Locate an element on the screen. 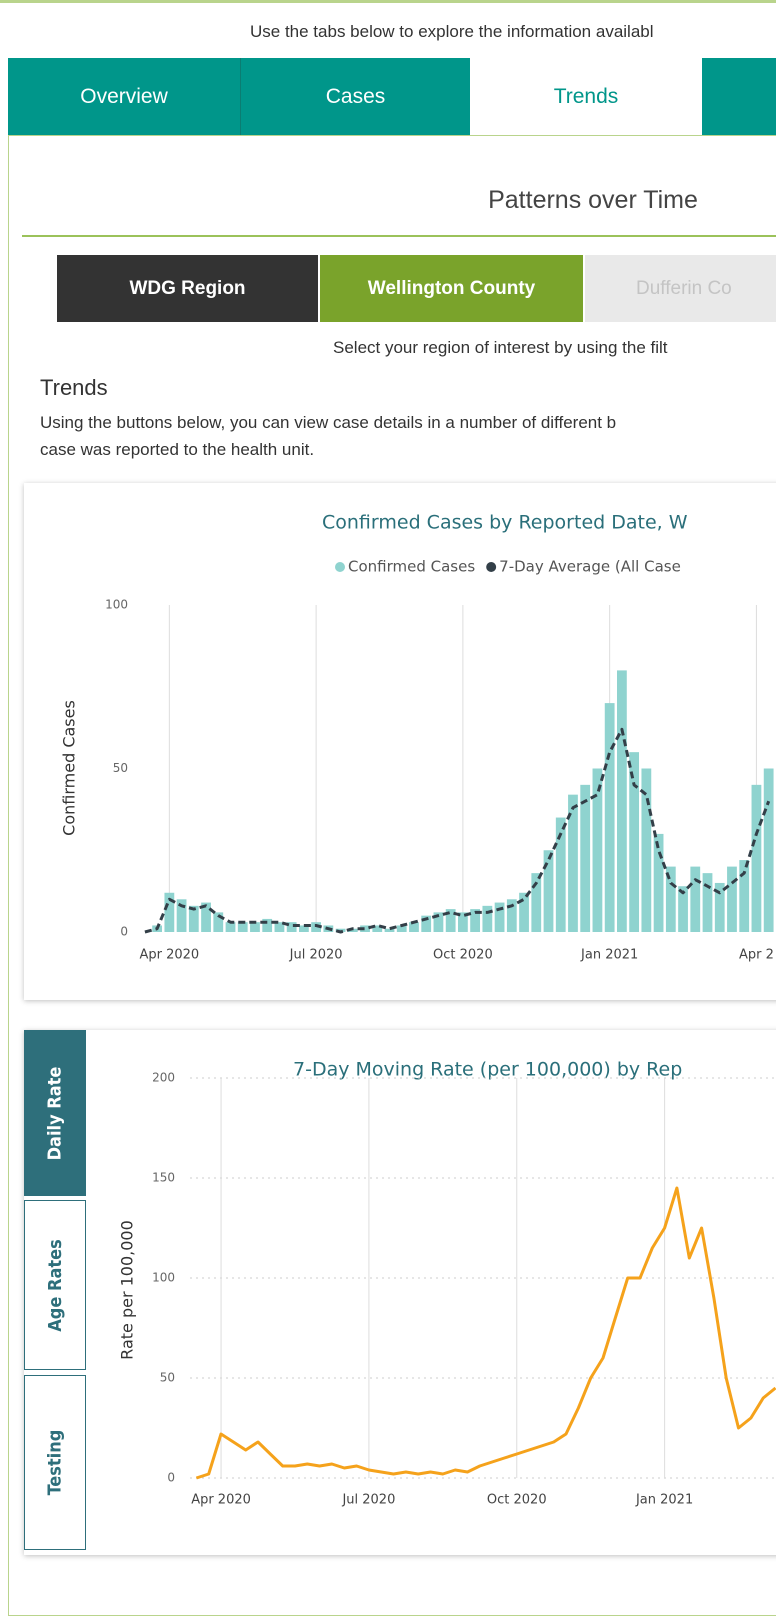 Image resolution: width=776 pixels, height=1616 pixels. side-tab: Testing is located at coordinates (55, 1462).